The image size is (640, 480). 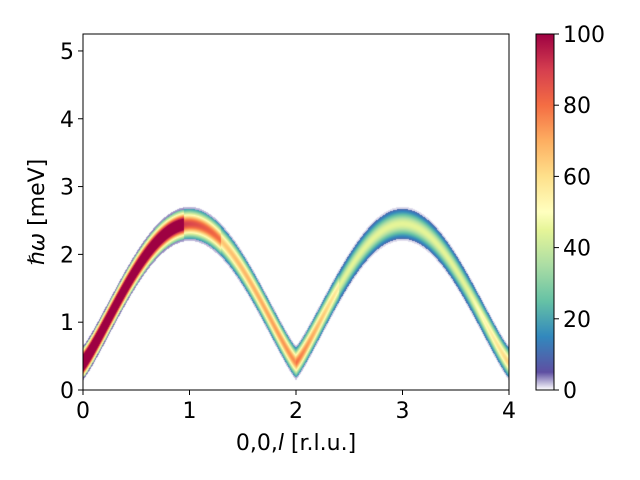 I want to click on x-tick-label: 3, so click(x=403, y=411).